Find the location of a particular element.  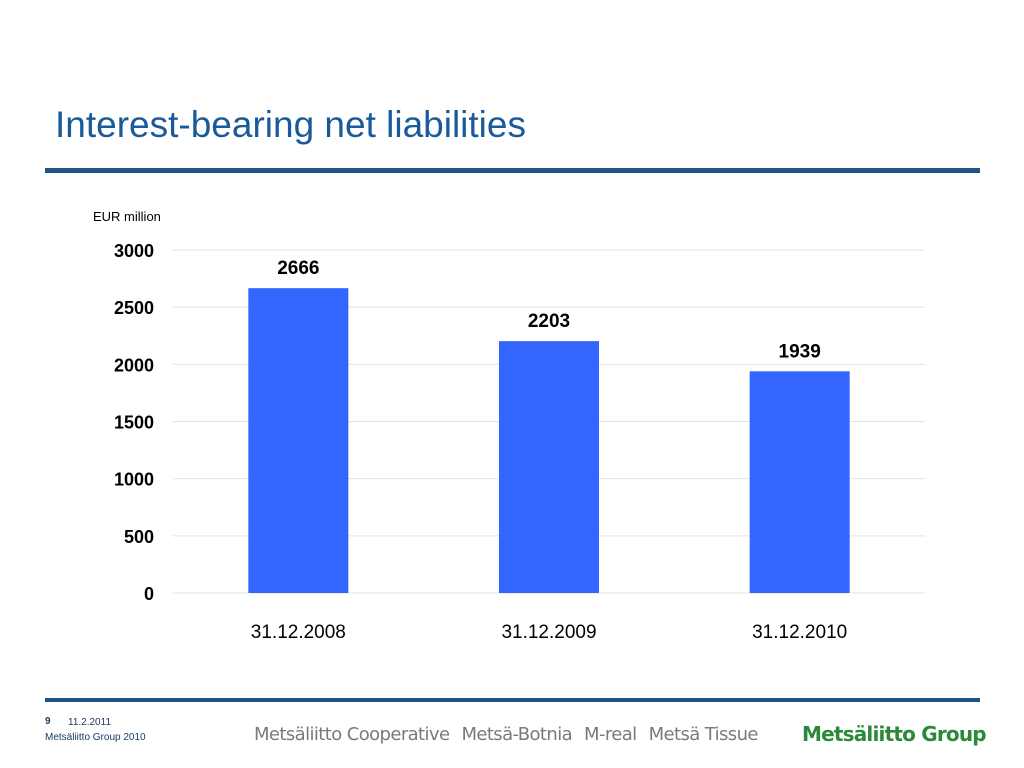

x-tick-label: 31.12.2009 is located at coordinates (548, 632).